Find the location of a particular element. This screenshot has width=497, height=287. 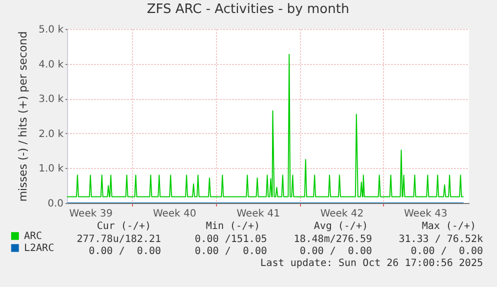

x-tick-label: Week 42 is located at coordinates (342, 214).